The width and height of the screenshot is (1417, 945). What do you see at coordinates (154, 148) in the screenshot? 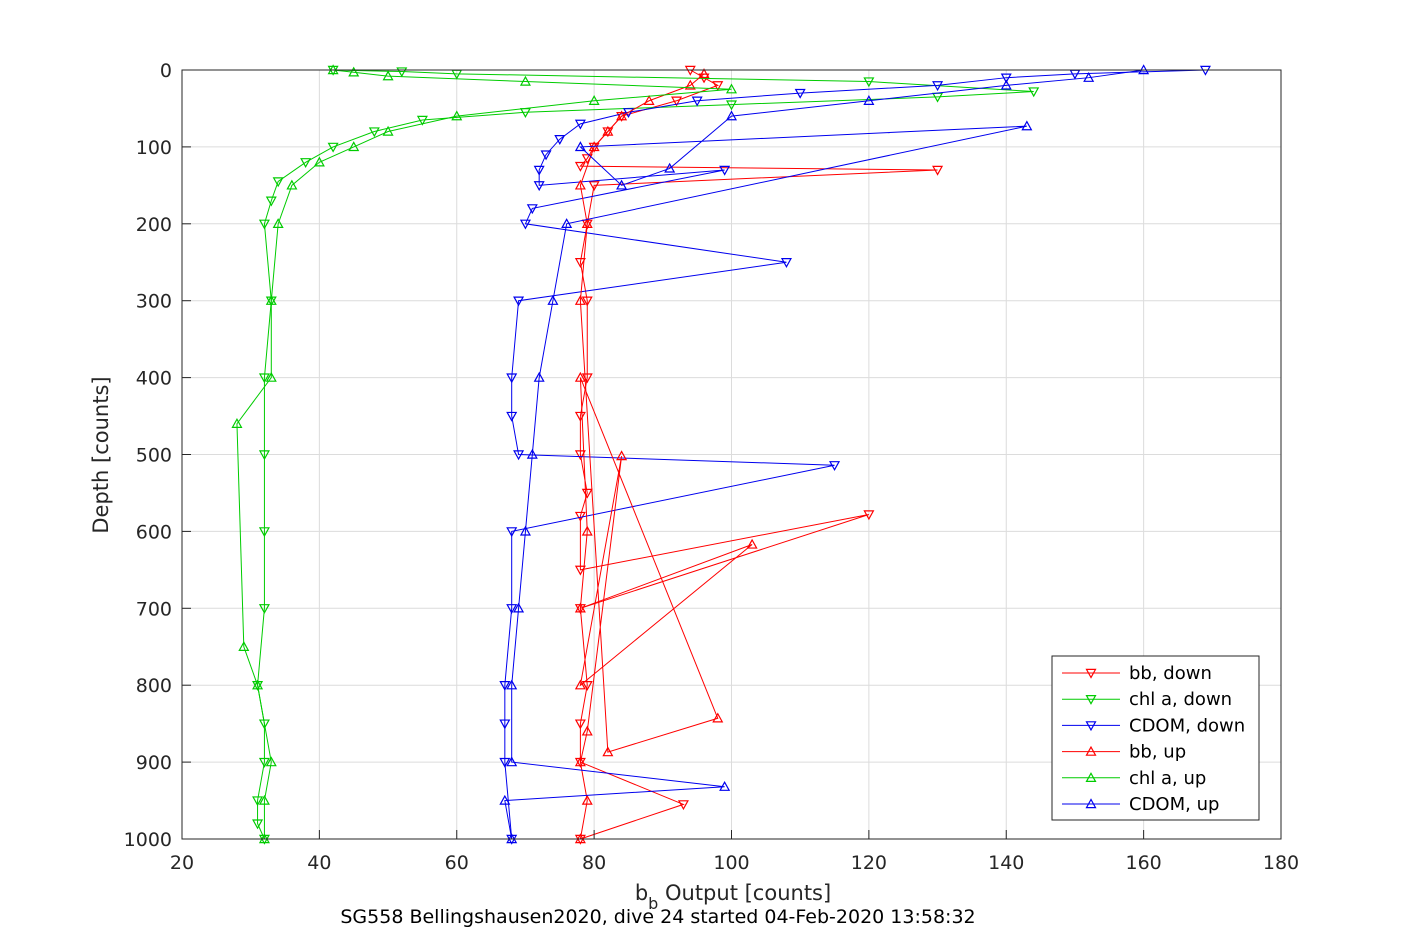
I see `y-tick-label: 100` at bounding box center [154, 148].